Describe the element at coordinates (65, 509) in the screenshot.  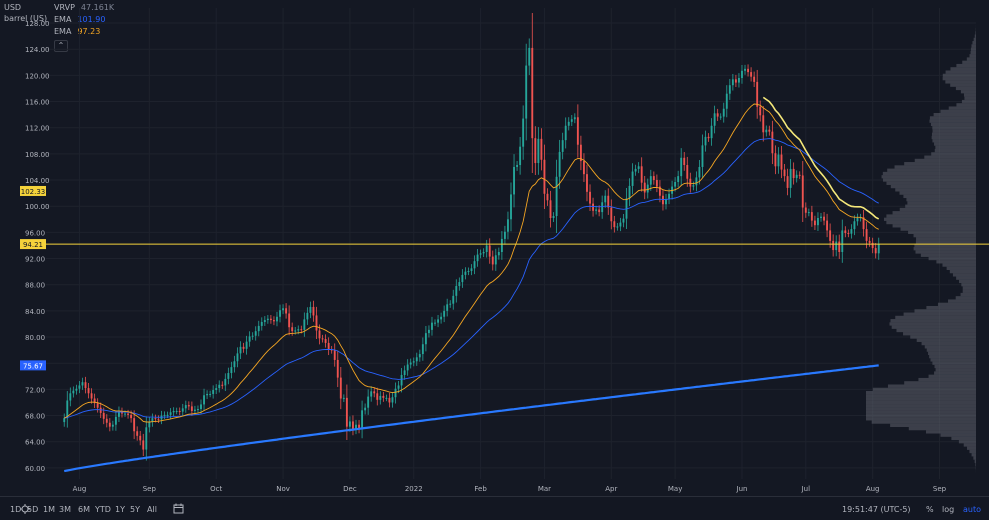
I see `timeframe-3m-button: 3M` at that location.